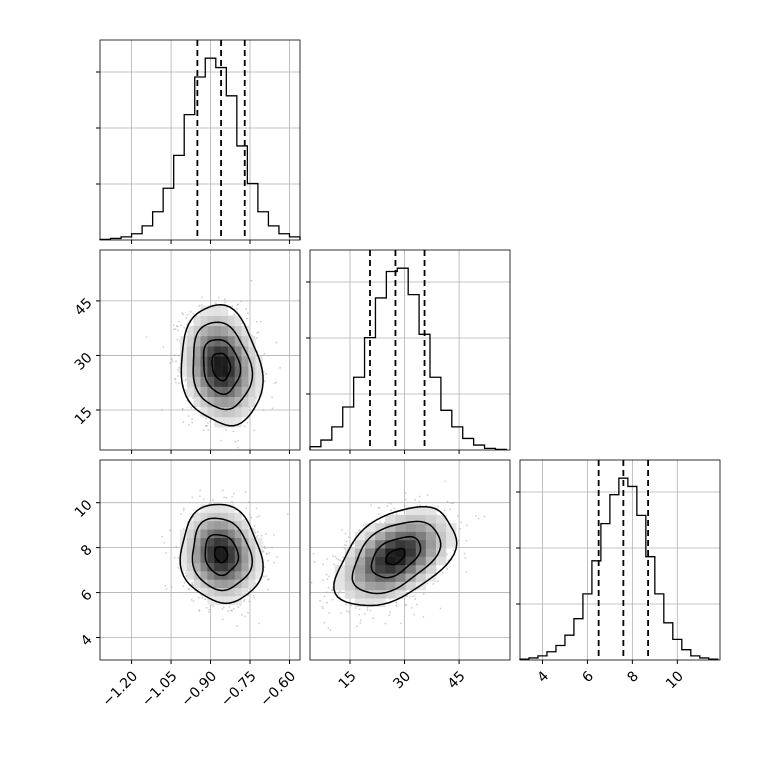  Describe the element at coordinates (199, 689) in the screenshot. I see `x-tick-label: −0.90` at that location.